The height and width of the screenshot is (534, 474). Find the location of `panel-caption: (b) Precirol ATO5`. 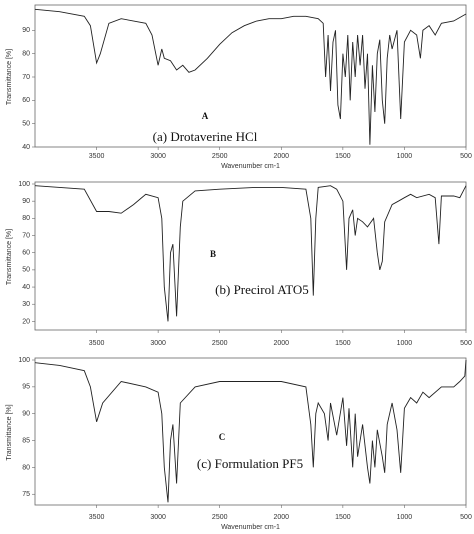

panel-caption: (b) Precirol ATO5 is located at coordinates (262, 289).